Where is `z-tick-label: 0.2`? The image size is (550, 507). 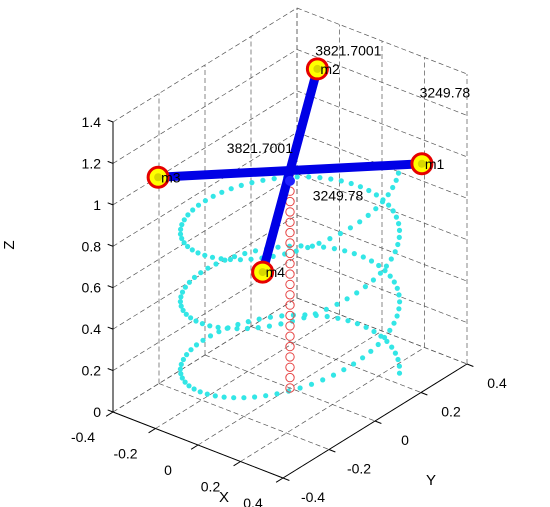 z-tick-label: 0.2 is located at coordinates (92, 371).